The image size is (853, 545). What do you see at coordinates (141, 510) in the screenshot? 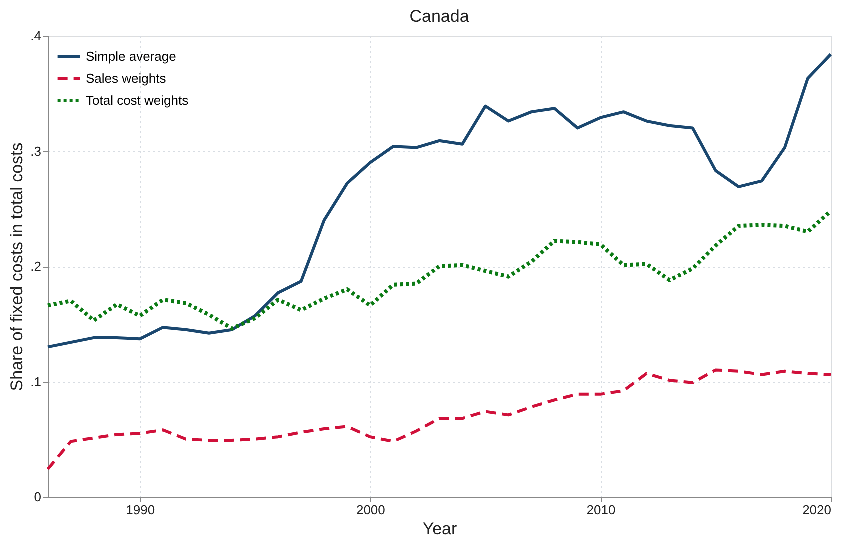
I see `x-tick-label: 1990` at bounding box center [141, 510].